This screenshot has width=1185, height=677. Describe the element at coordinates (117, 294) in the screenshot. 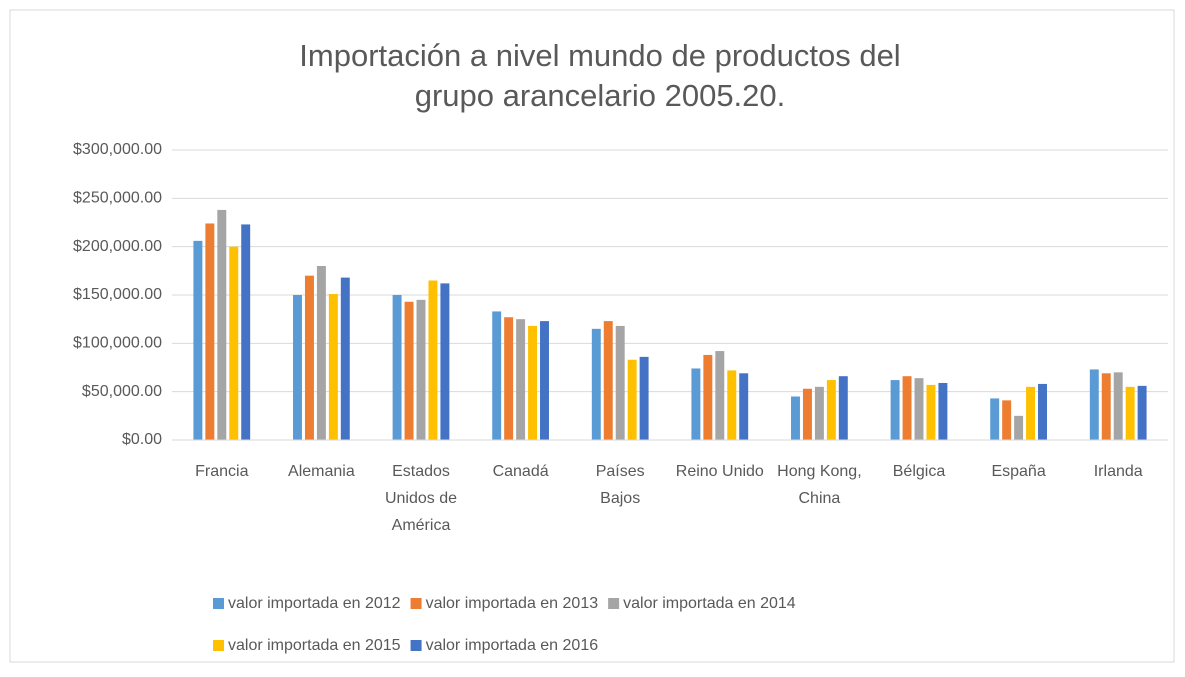

I see `y-tick-label: $150,000.00` at that location.